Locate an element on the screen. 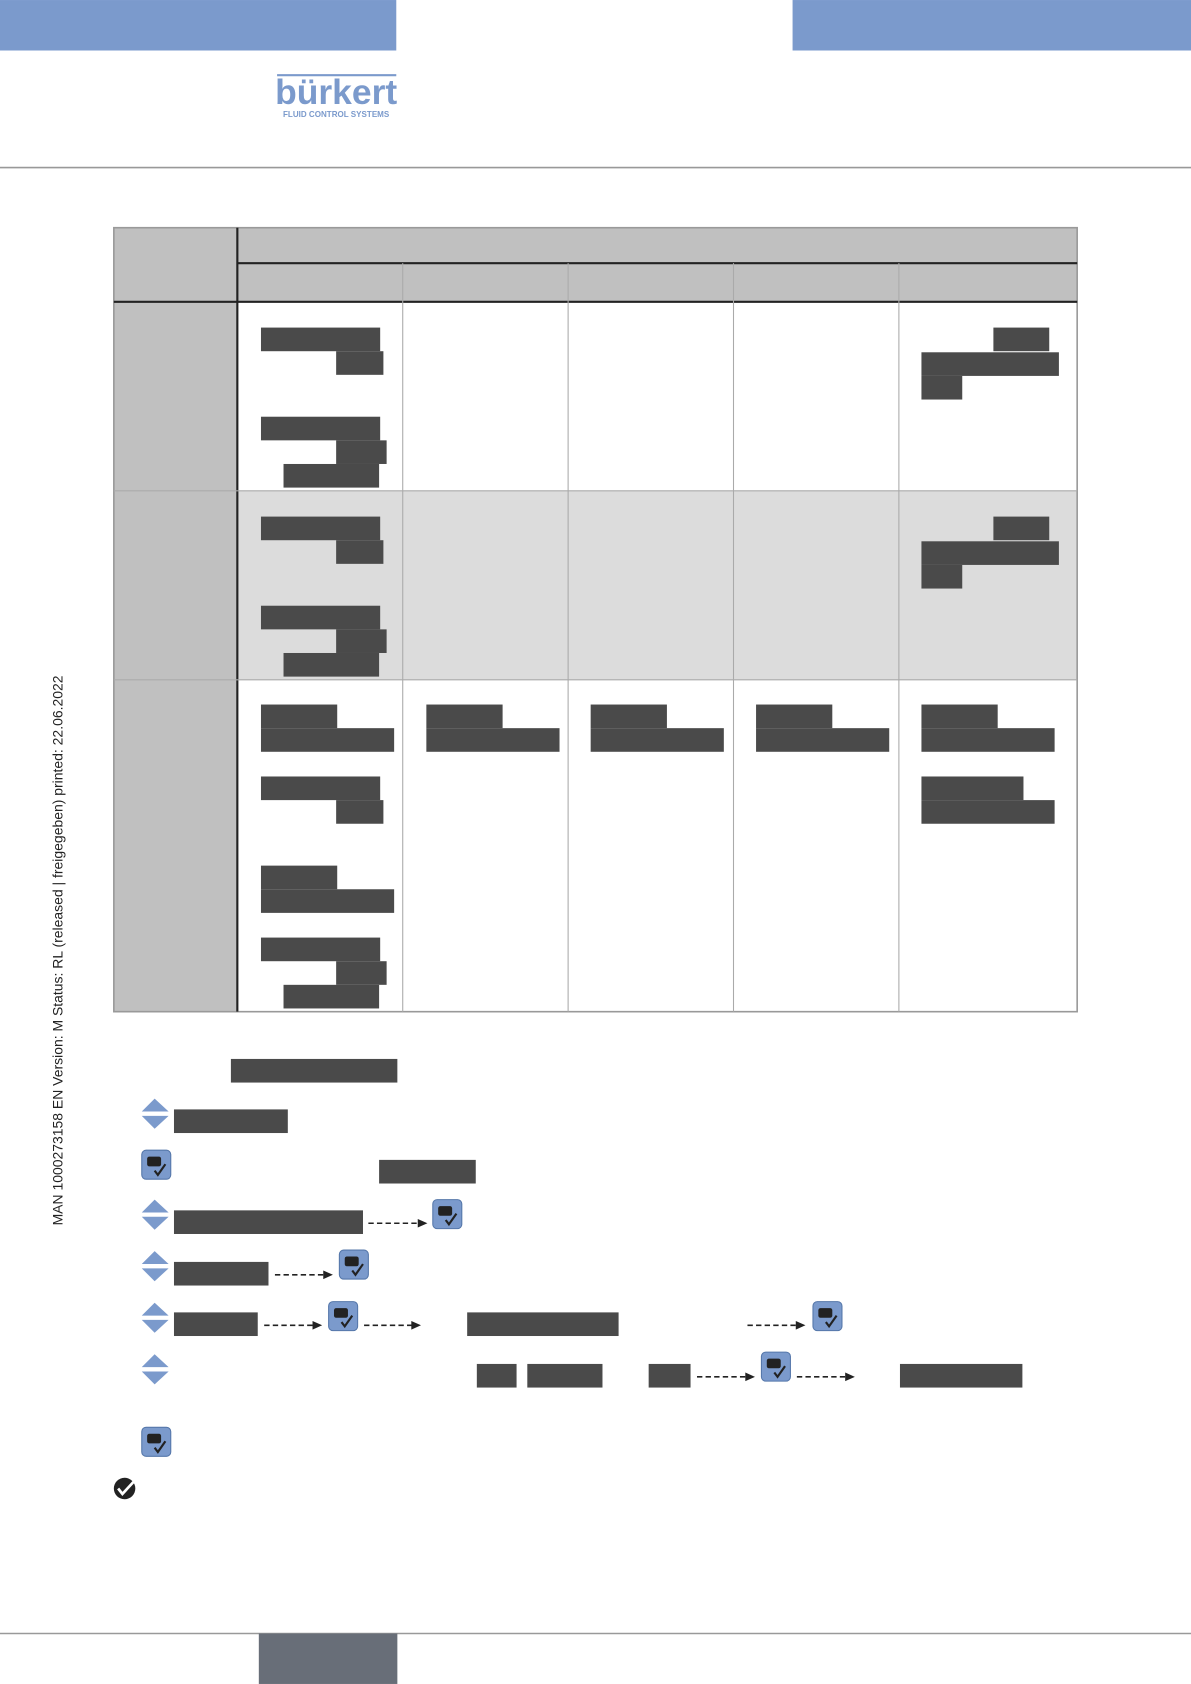  result-check is located at coordinates (127, 1487).